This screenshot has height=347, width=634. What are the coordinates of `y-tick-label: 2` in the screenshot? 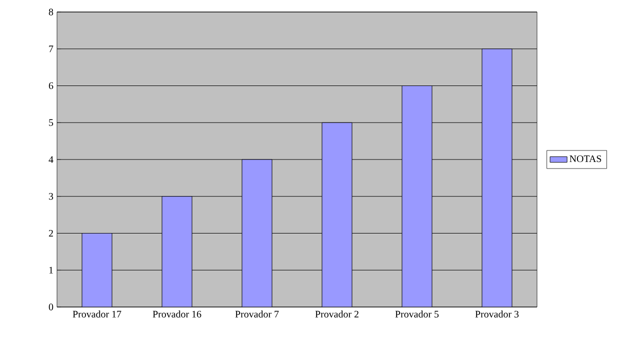 It's located at (50, 233).